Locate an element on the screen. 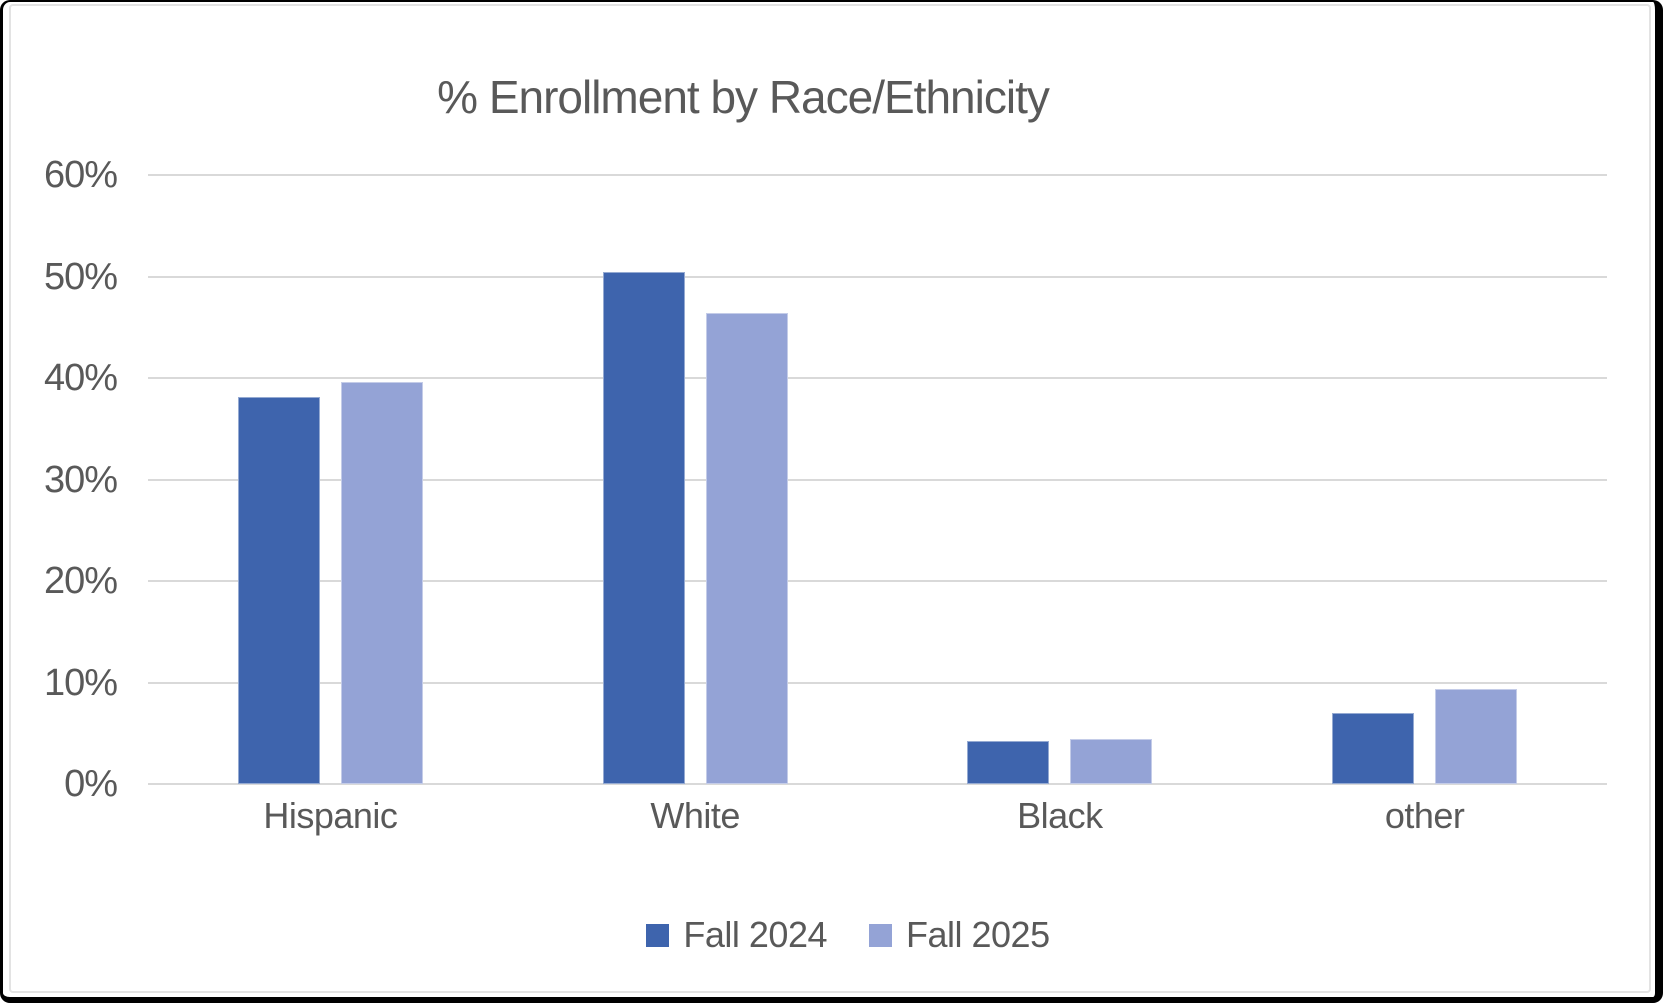  legend-swatch-fall-2024 is located at coordinates (658, 935).